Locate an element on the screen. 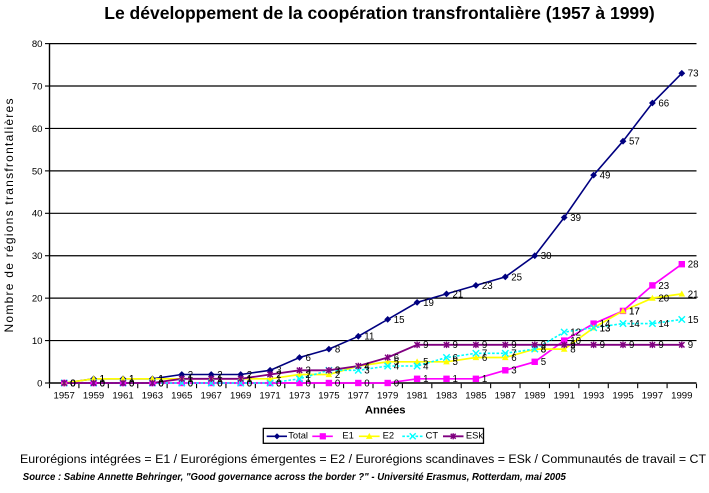  svg-text: 1961 is located at coordinates (122, 395).